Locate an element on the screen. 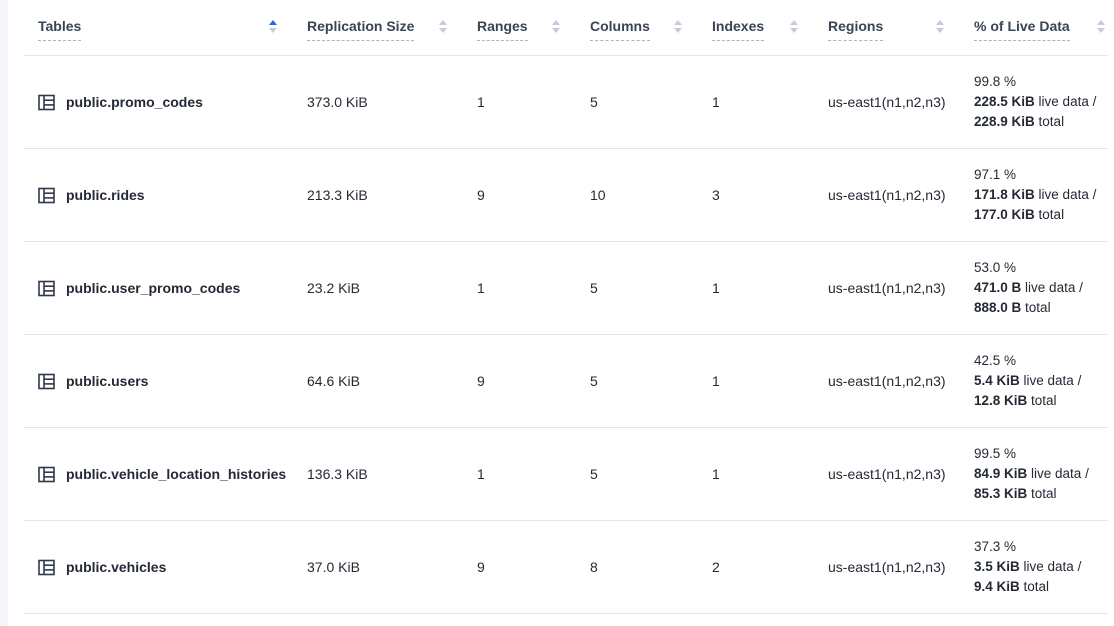 The image size is (1114, 626). indexes-cell: 3 is located at coordinates (716, 195).